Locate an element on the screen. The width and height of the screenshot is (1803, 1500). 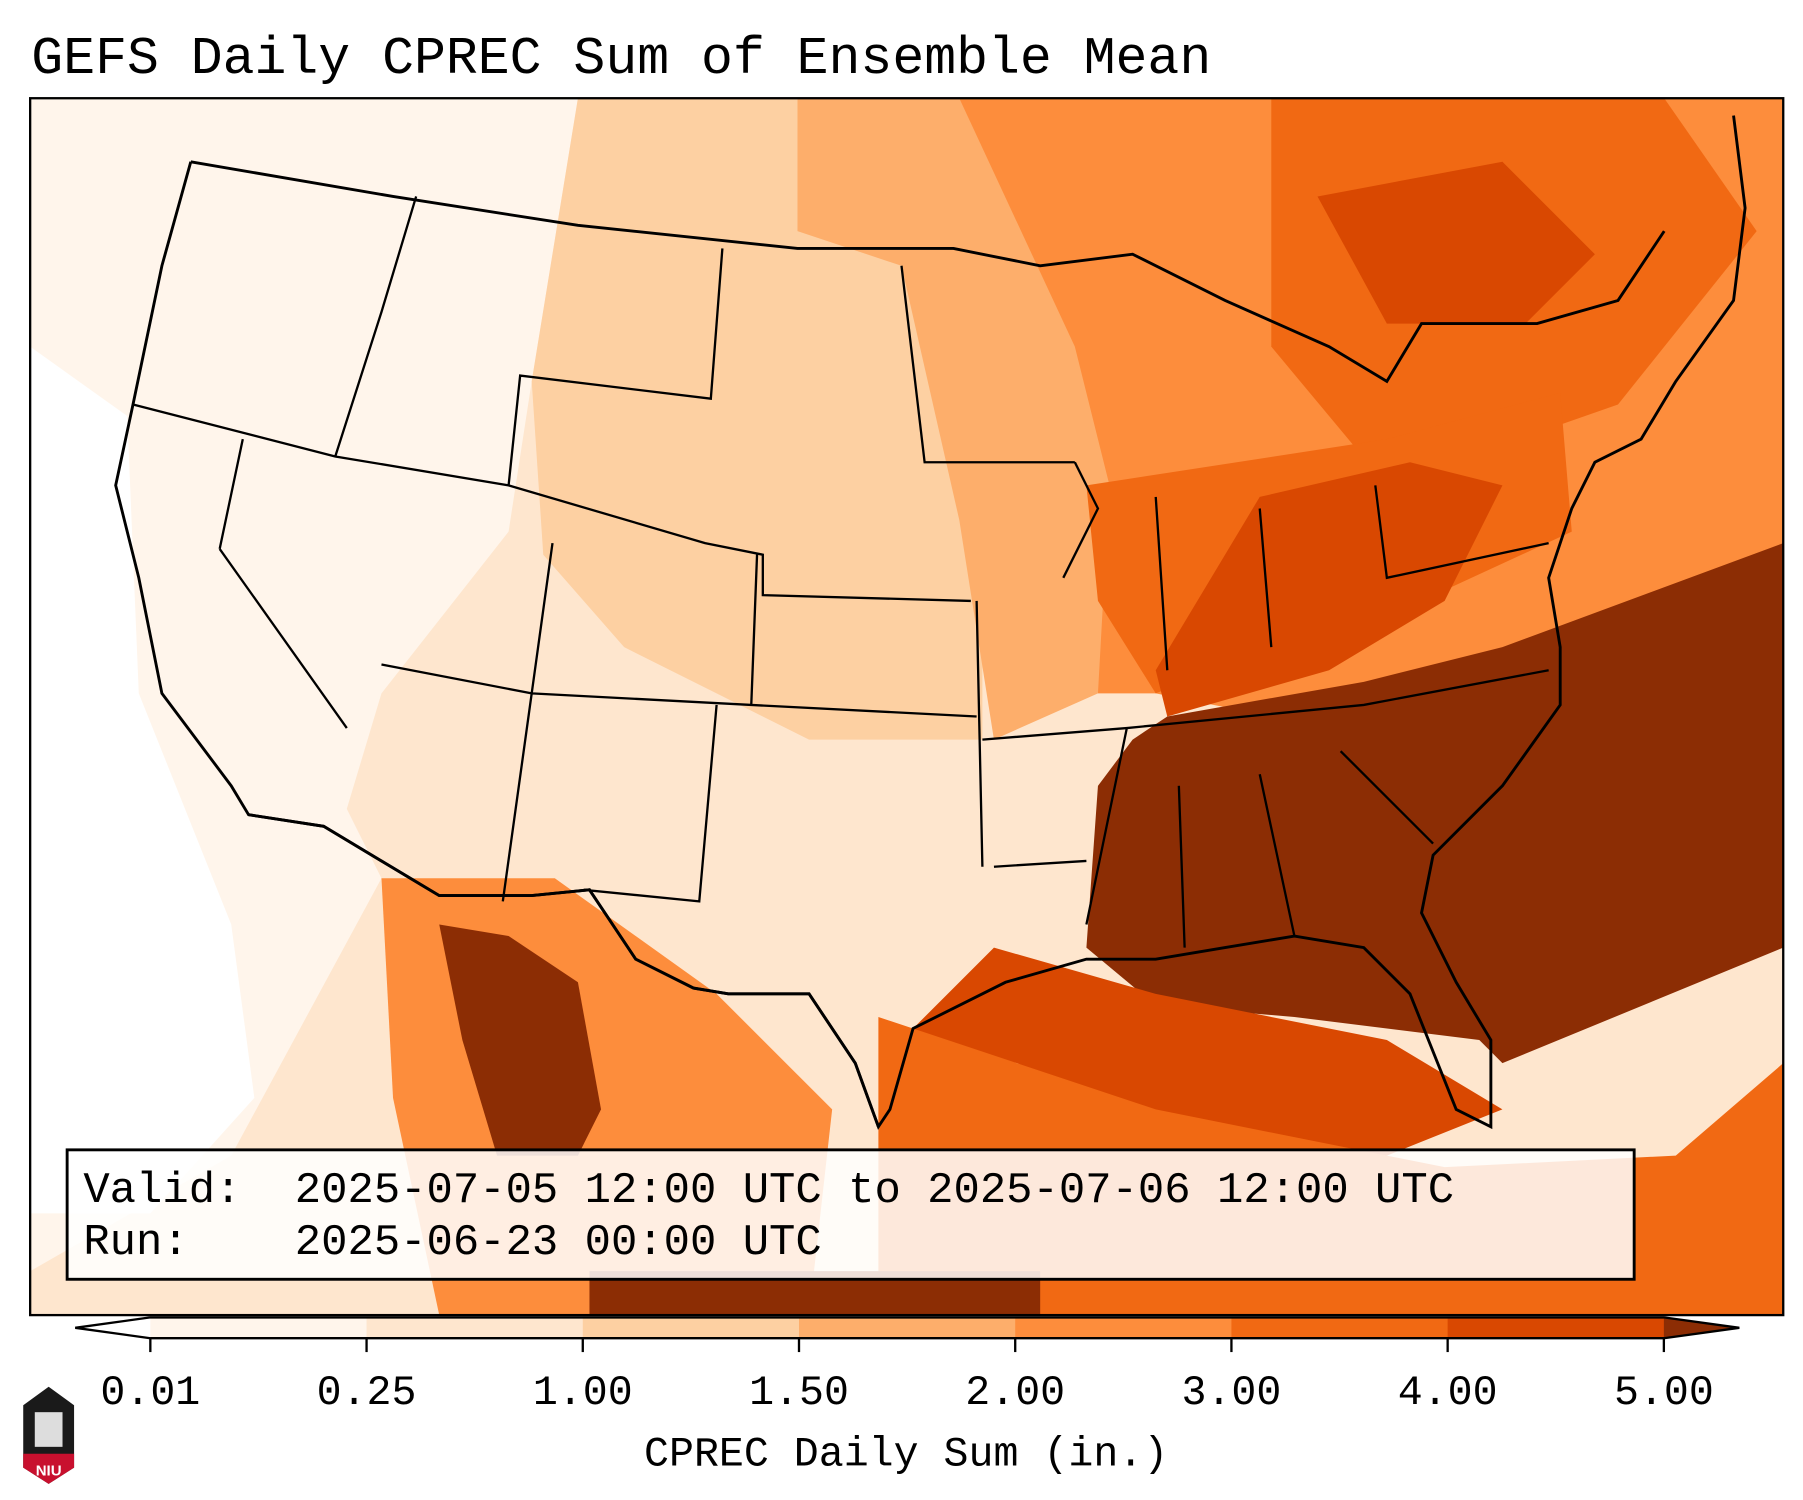
region-mexico-south is located at coordinates (815, 1293).